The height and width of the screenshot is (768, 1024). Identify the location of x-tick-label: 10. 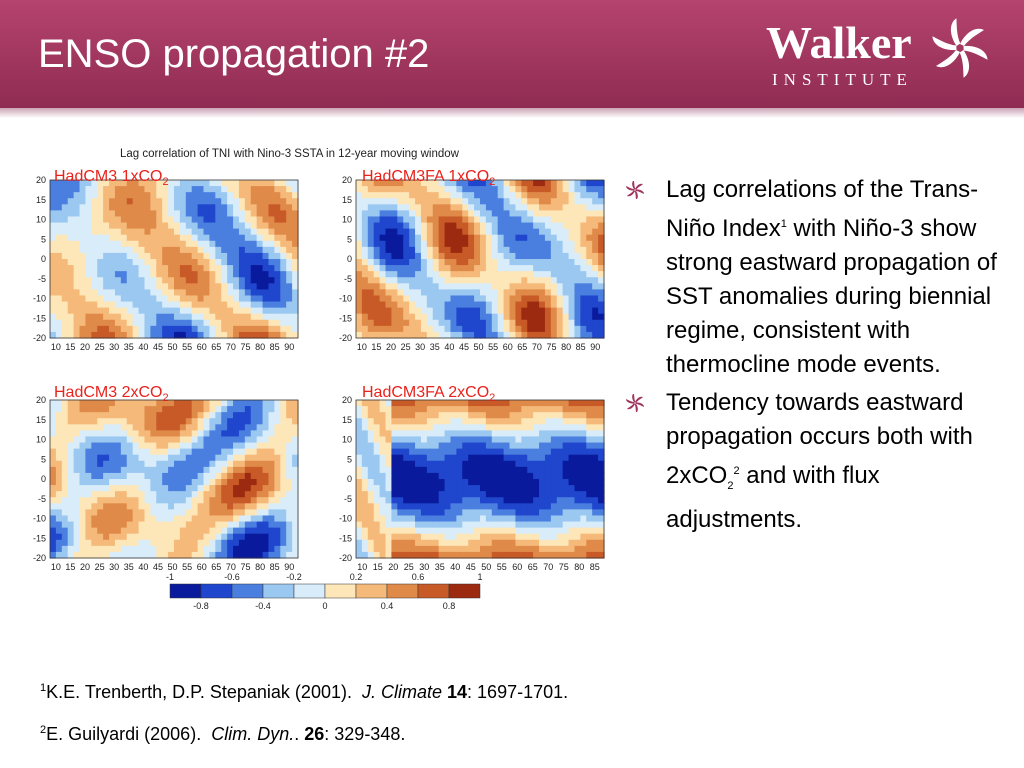
(56, 567).